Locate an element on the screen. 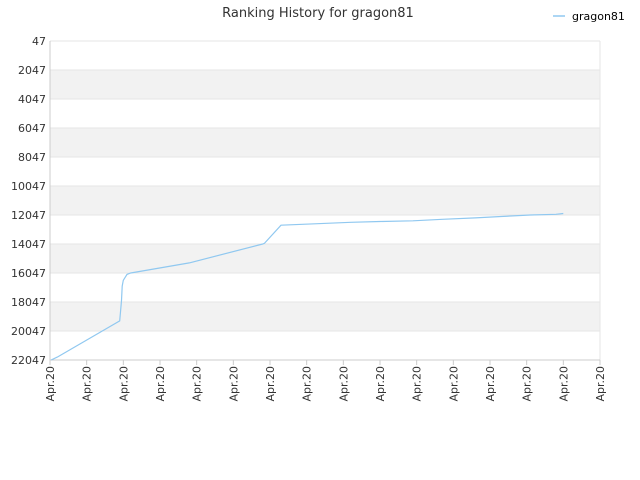  y-tick-label: 16047 is located at coordinates (28, 273).